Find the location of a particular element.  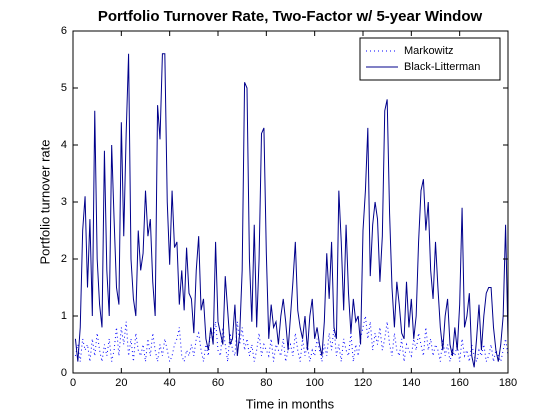

legend: Markowitz Black-Litterman is located at coordinates (430, 59).